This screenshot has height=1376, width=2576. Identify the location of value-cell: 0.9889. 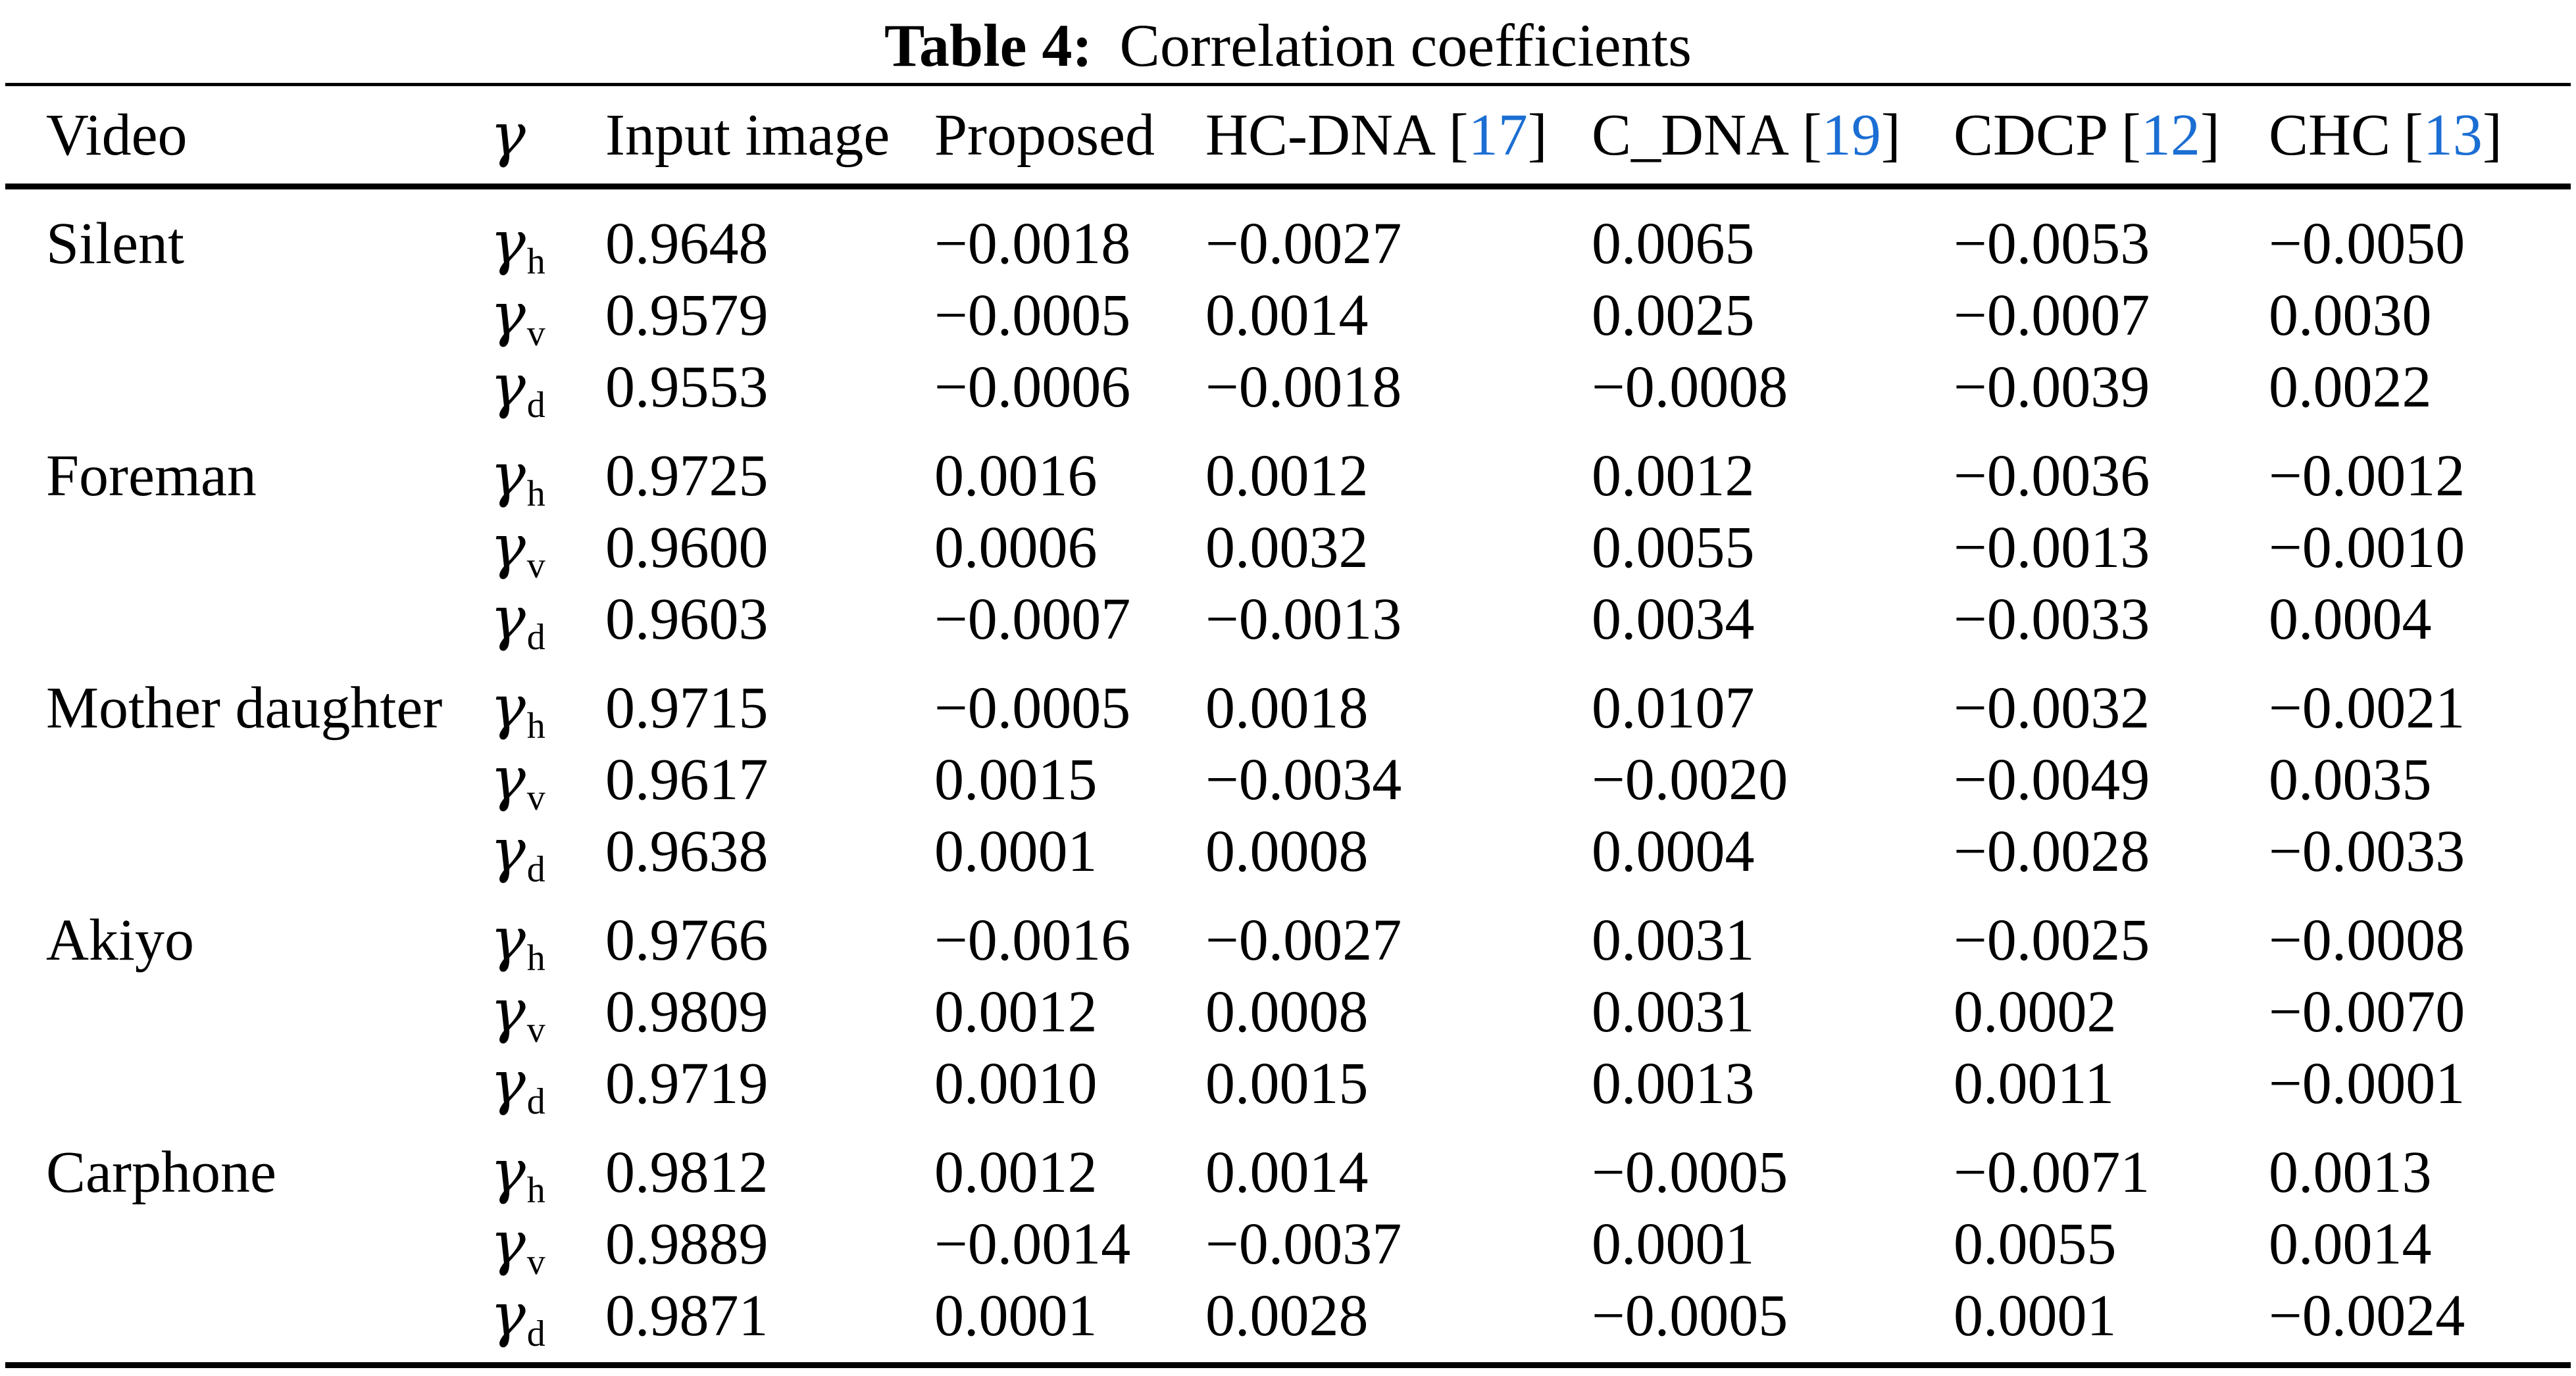
(687, 1245).